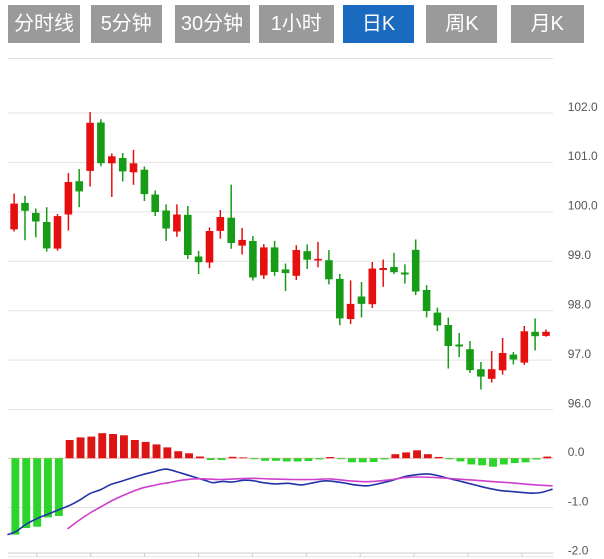 The height and width of the screenshot is (559, 604). Describe the element at coordinates (578, 551) in the screenshot. I see `svg-text: -2.0` at that location.